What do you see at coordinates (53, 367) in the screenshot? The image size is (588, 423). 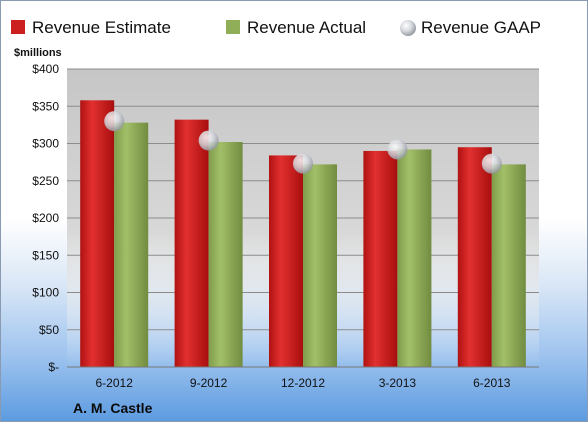 I see `y-tick-label: $-` at bounding box center [53, 367].